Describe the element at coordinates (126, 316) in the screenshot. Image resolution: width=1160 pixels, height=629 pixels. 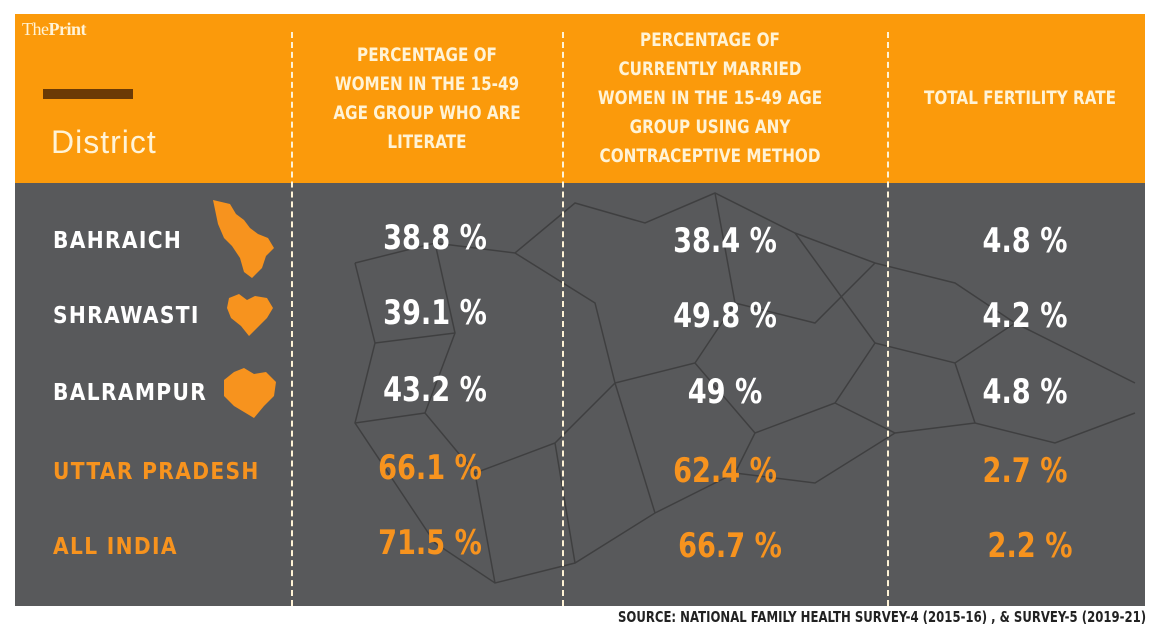
I see `district-name: SHRAWASTI` at that location.